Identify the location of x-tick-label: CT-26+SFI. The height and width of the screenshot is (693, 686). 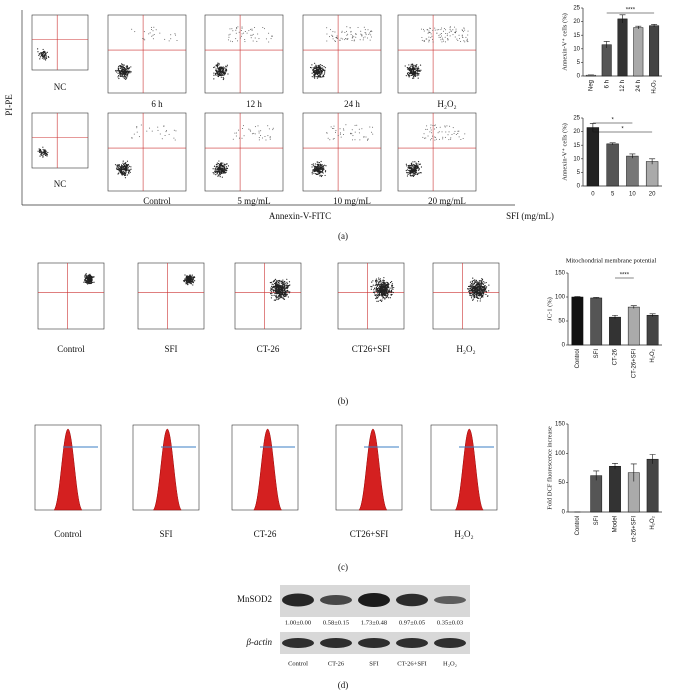
(634, 364).